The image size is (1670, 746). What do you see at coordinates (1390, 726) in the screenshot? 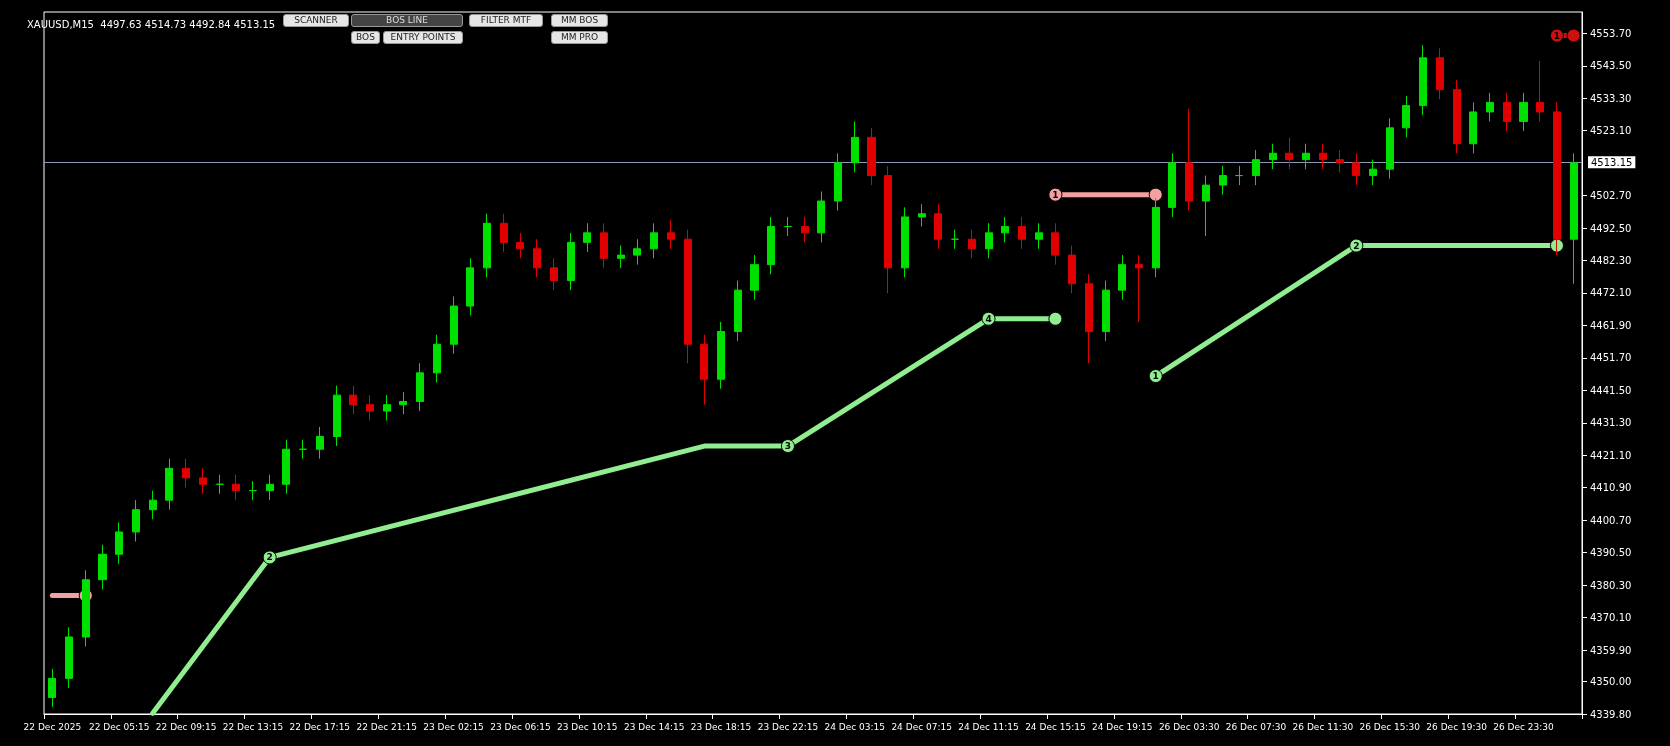
I see `x-tick-label: 26 Dec 15:30` at bounding box center [1390, 726].